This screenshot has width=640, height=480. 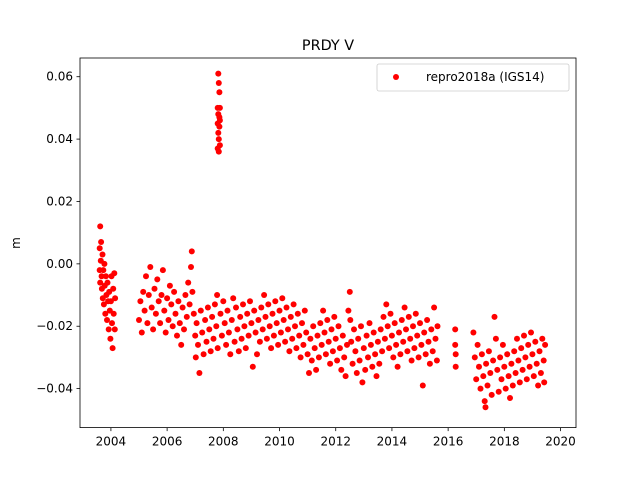 I want to click on y-tick-label: 0.00, so click(x=59, y=264).